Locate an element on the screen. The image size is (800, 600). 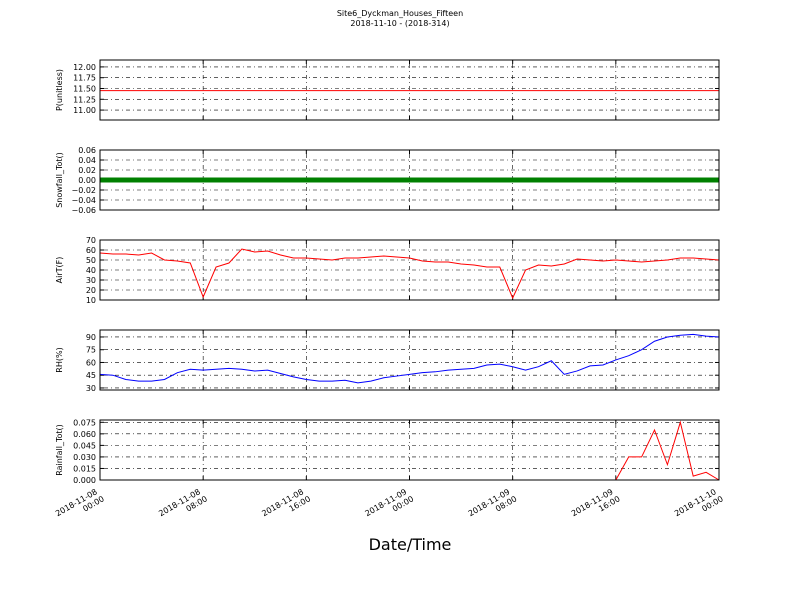
y-tick-label: 0.04 is located at coordinates (87, 160).